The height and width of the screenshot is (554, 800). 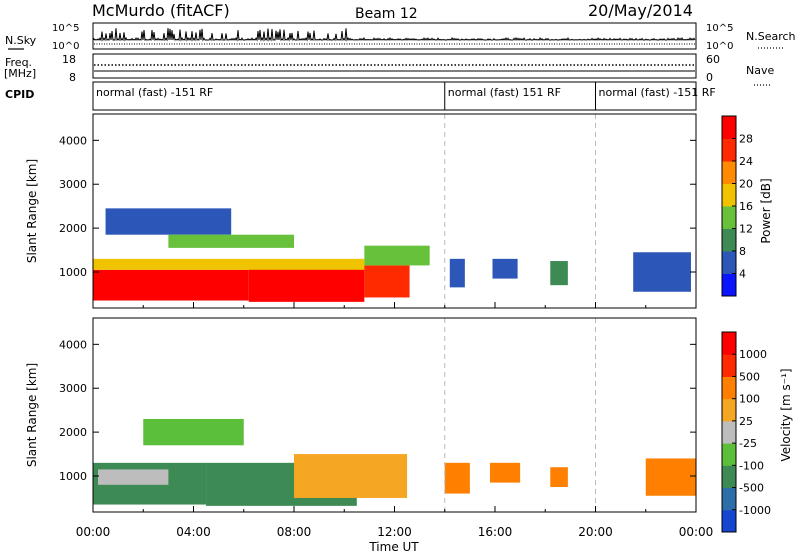 What do you see at coordinates (771, 36) in the screenshot?
I see `nsearch-label: N.Search` at bounding box center [771, 36].